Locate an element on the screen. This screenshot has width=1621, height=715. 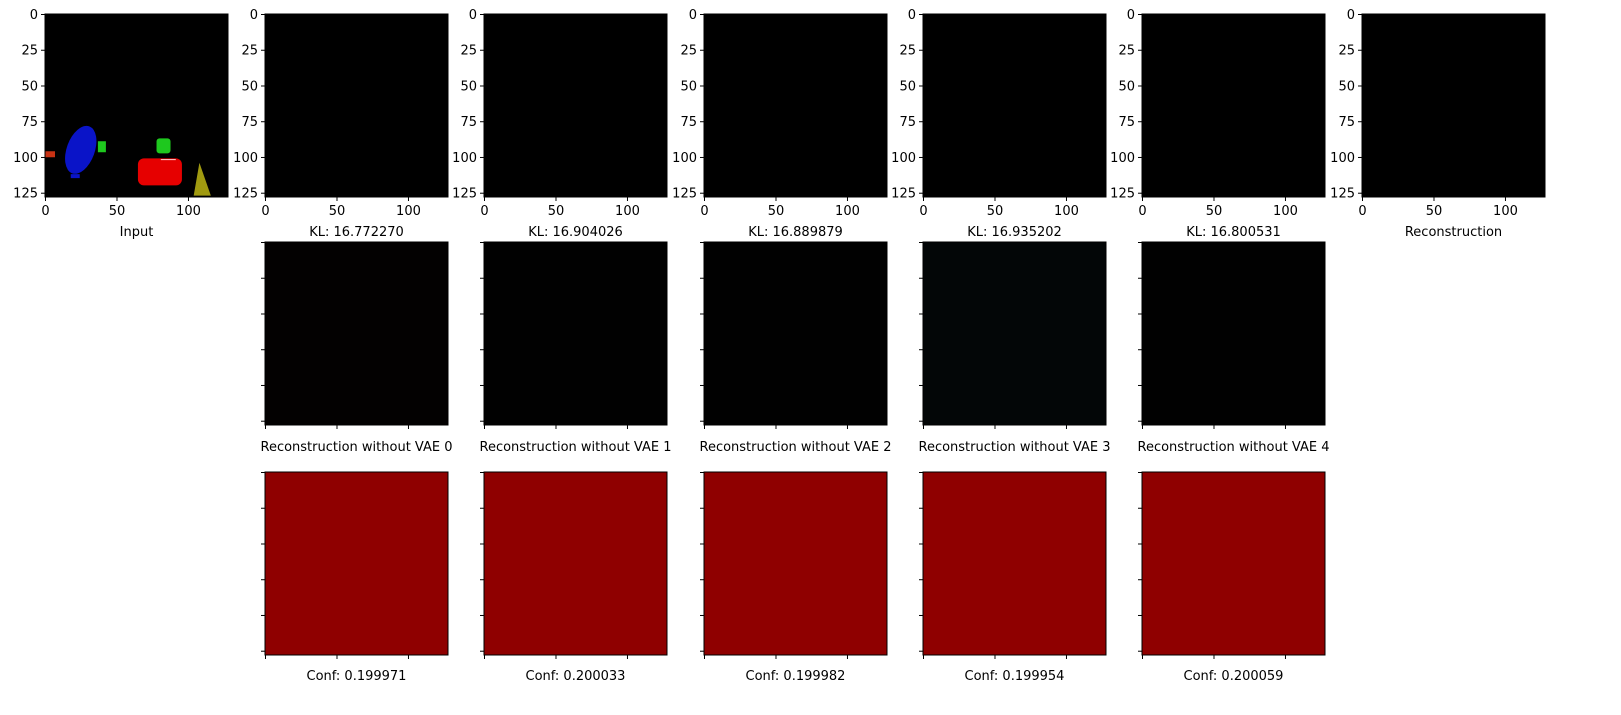
green-cube is located at coordinates (163, 146).